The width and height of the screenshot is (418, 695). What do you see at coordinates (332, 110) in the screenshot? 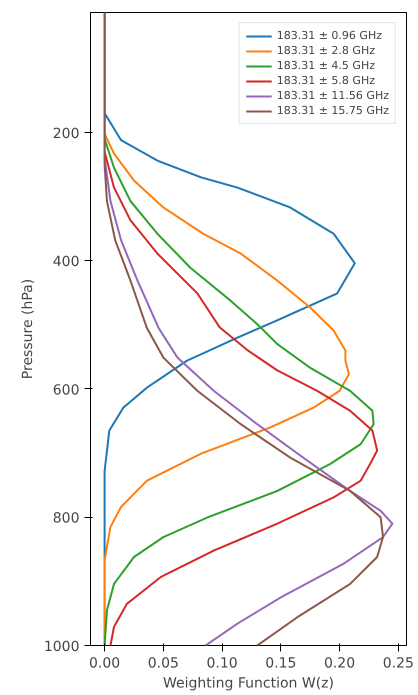
I see `legend-label: 183.31 ± 15.75 GHz` at bounding box center [332, 110].